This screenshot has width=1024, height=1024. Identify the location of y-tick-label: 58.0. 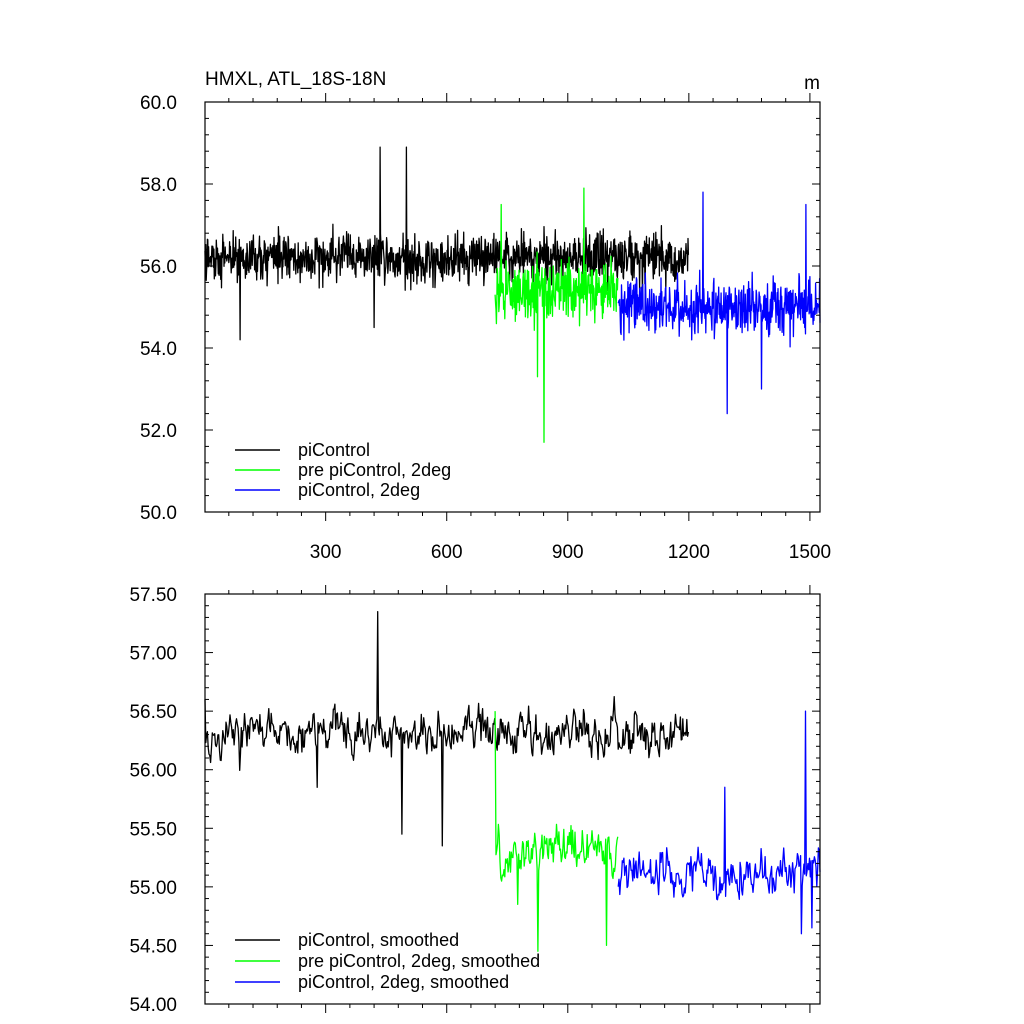
(158, 185).